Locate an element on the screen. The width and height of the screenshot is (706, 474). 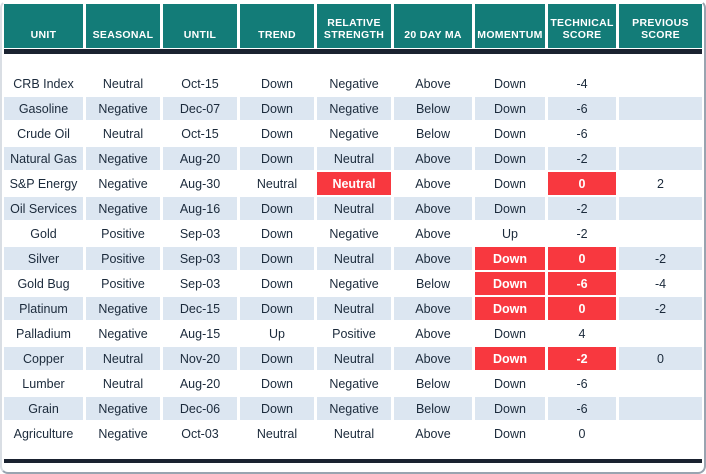
cell-unit: S&P Energy is located at coordinates (43, 183).